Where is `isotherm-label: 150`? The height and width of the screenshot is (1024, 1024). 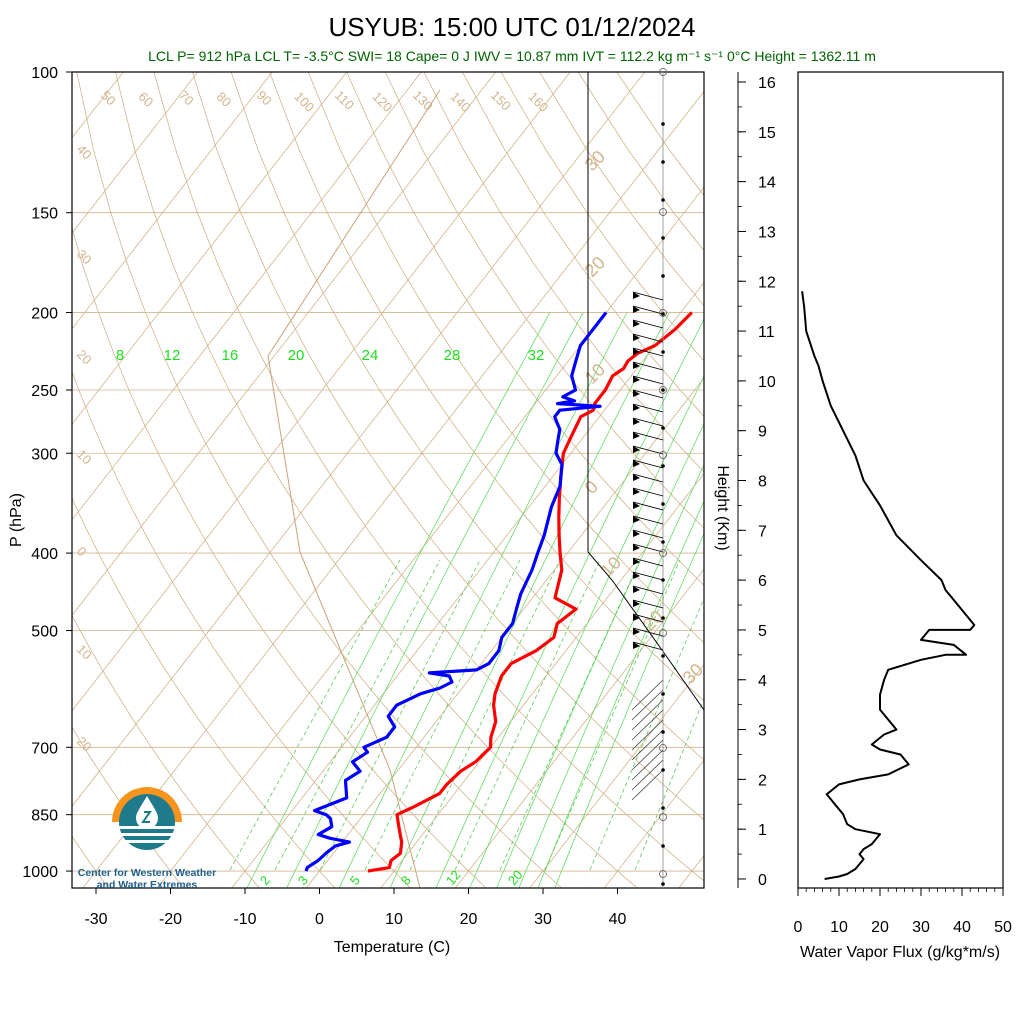 isotherm-label: 150 is located at coordinates (501, 101).